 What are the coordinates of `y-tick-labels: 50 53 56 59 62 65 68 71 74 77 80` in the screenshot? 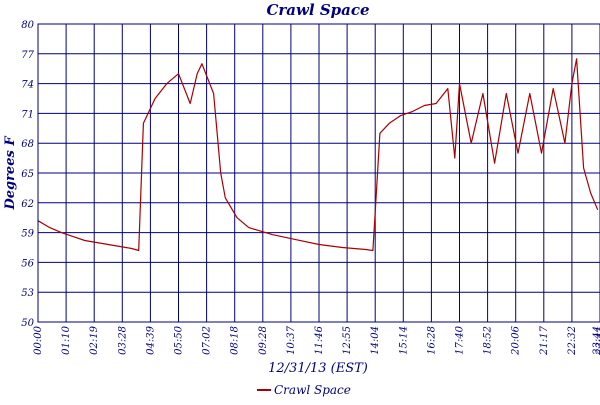 It's located at (27, 174).